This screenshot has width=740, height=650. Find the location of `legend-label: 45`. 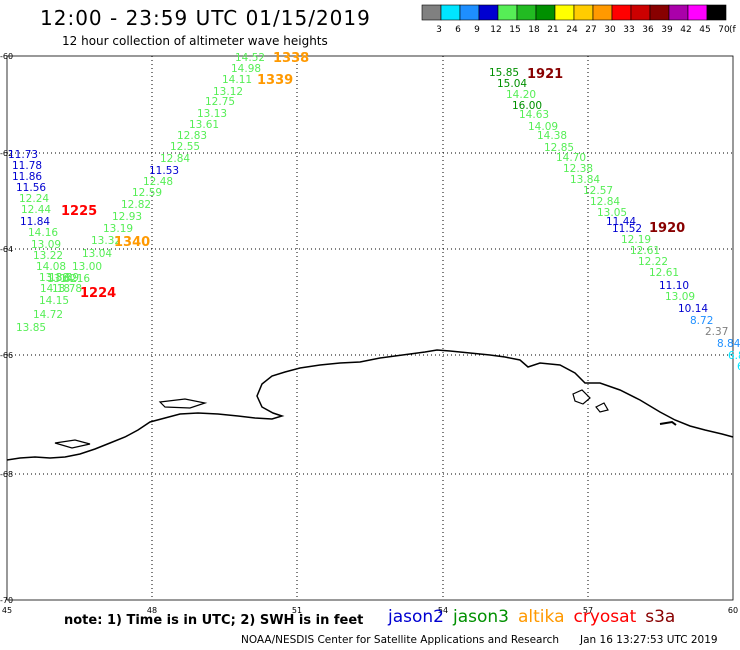

legend-label: 45 is located at coordinates (704, 29).